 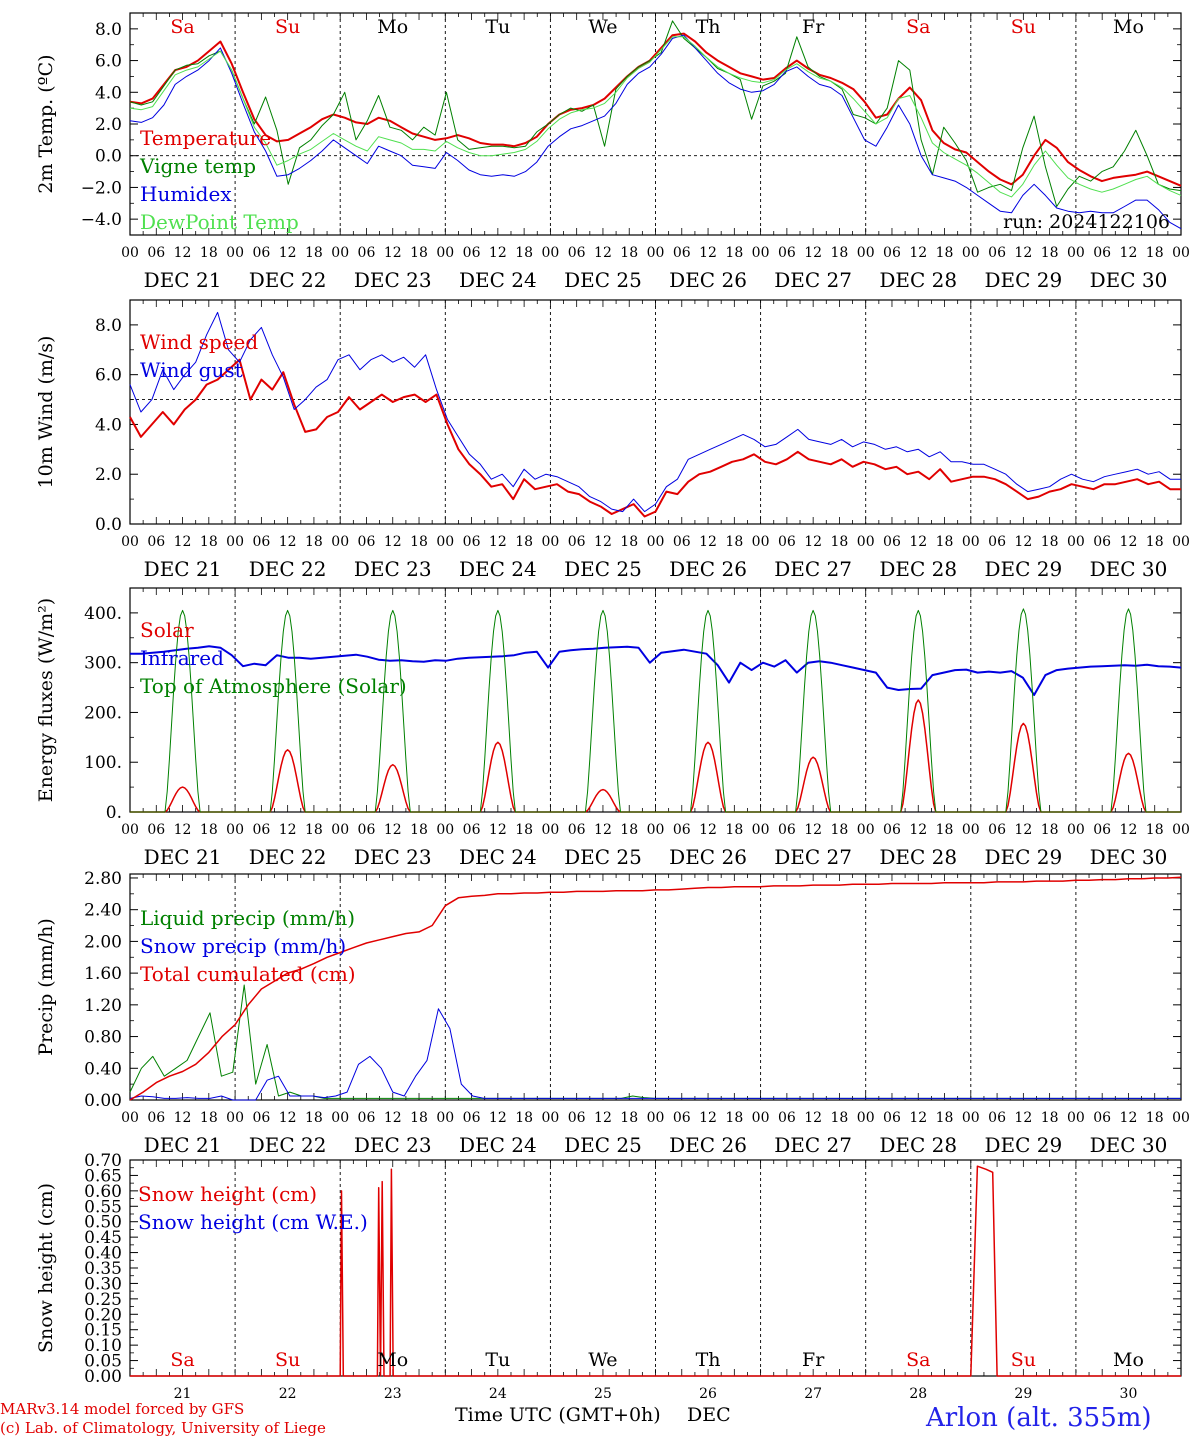 I want to click on legend-entry: Snow height (cm), so click(x=227, y=1194).